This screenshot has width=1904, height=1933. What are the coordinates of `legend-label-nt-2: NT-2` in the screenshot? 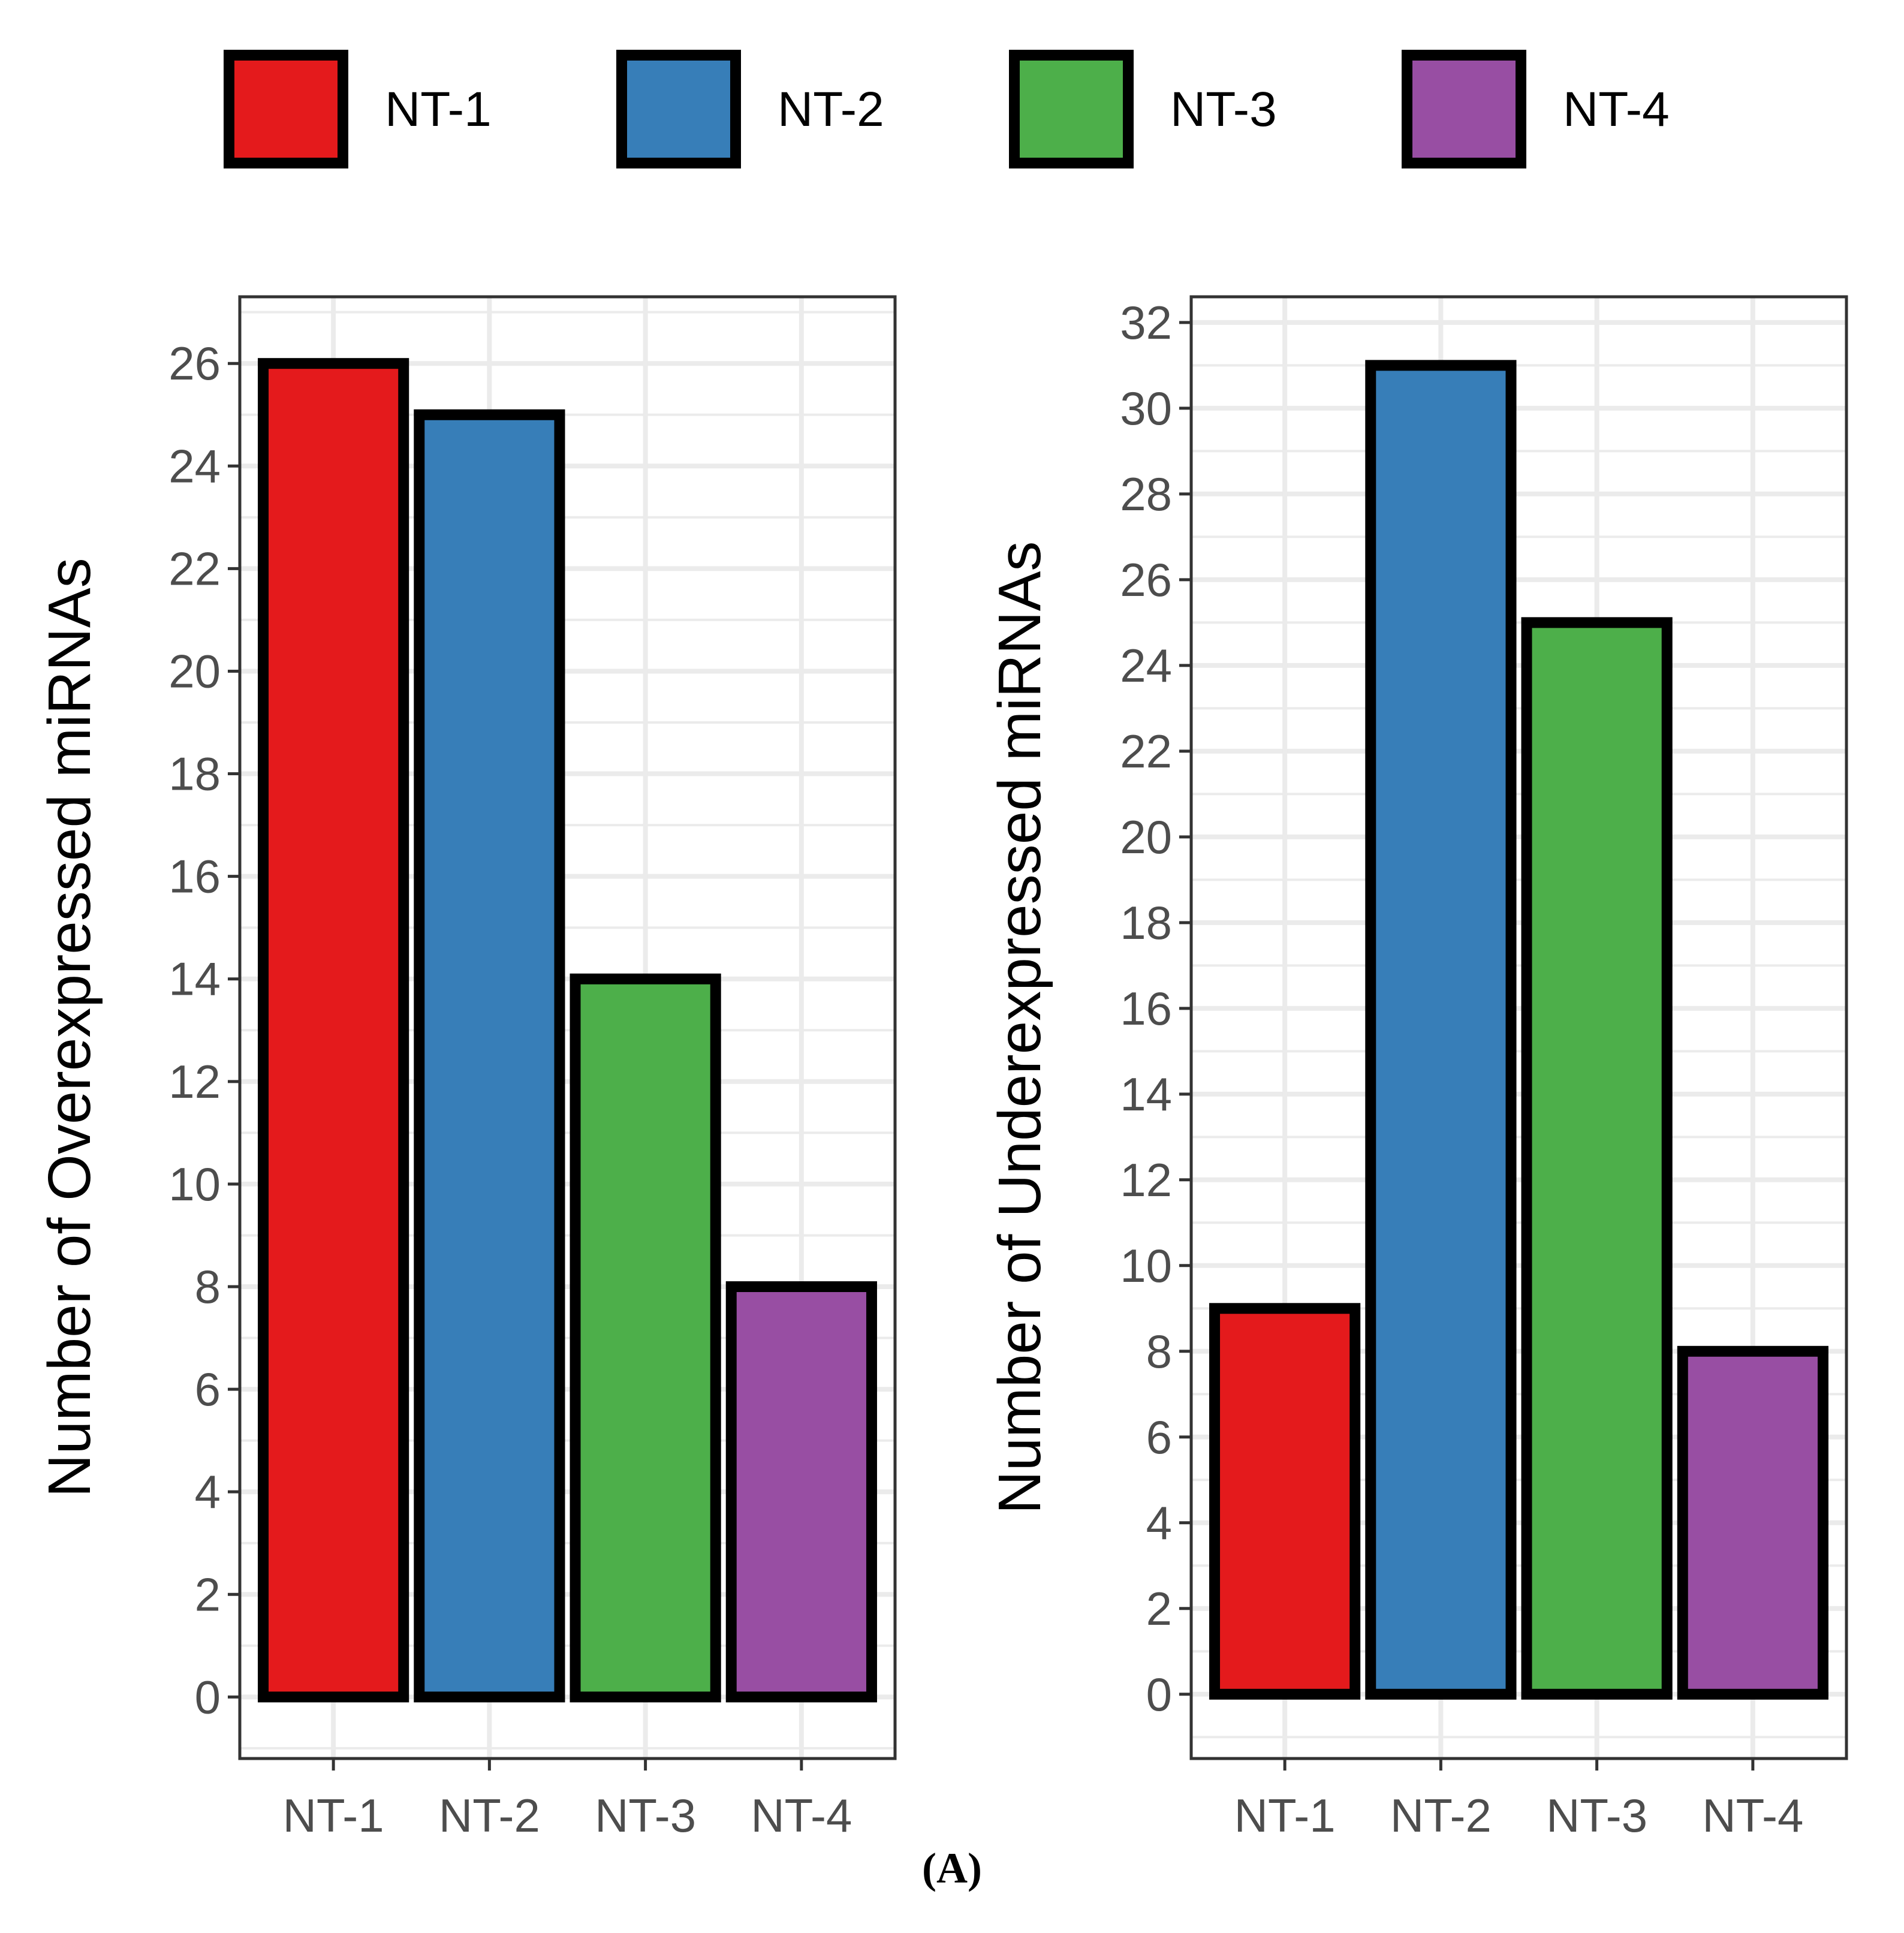 It's located at (831, 109).